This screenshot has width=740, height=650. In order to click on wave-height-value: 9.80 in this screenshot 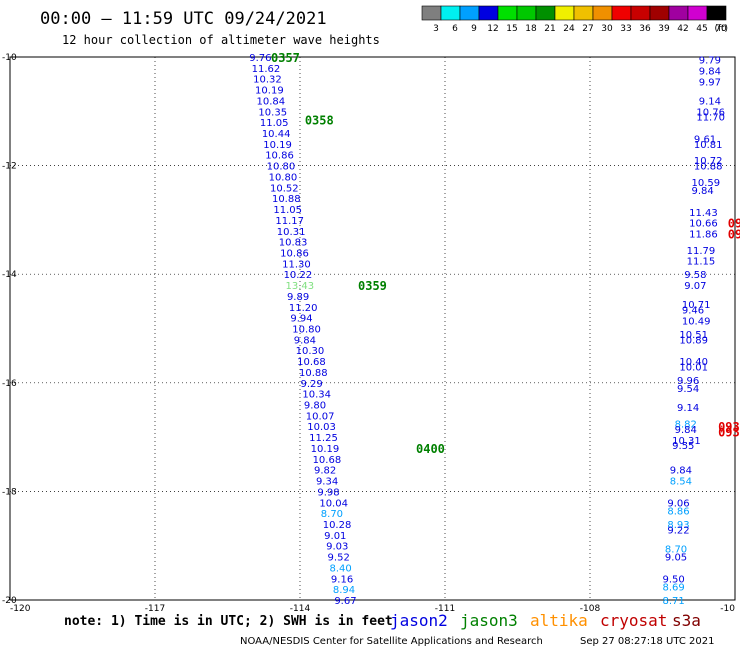, I will do `click(315, 406)`.